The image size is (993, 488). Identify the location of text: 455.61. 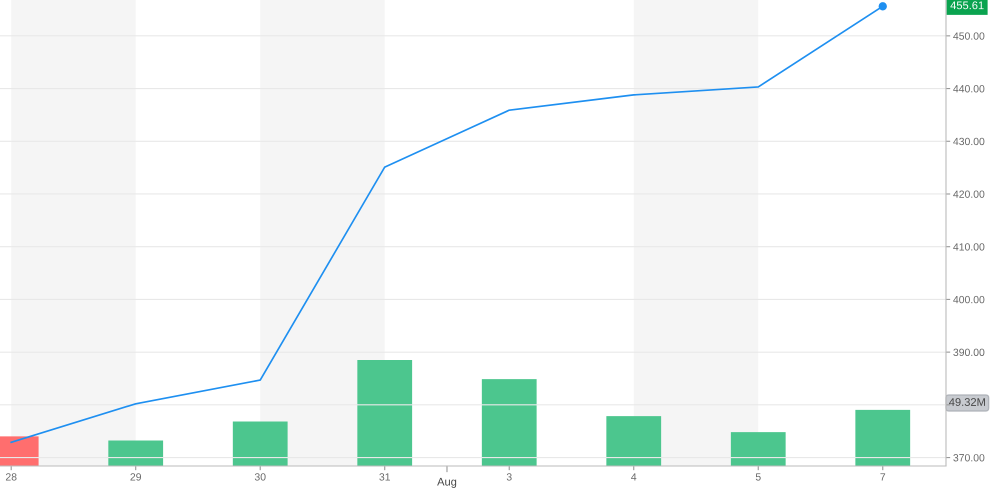
(967, 5).